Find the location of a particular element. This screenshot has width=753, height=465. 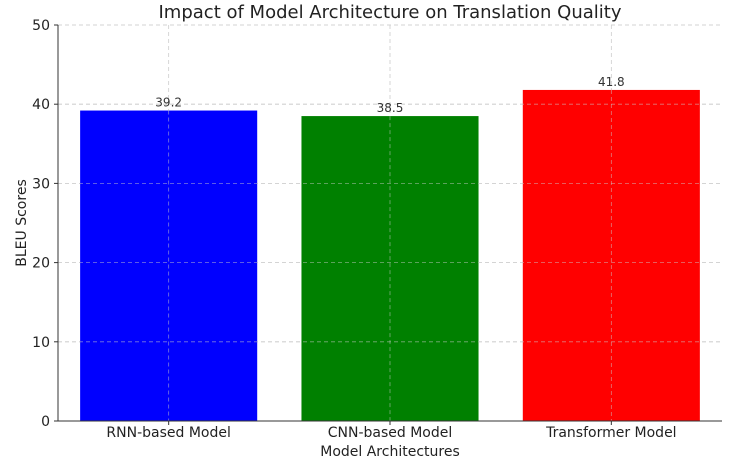

bar-value-label: 41.8 is located at coordinates (611, 82).